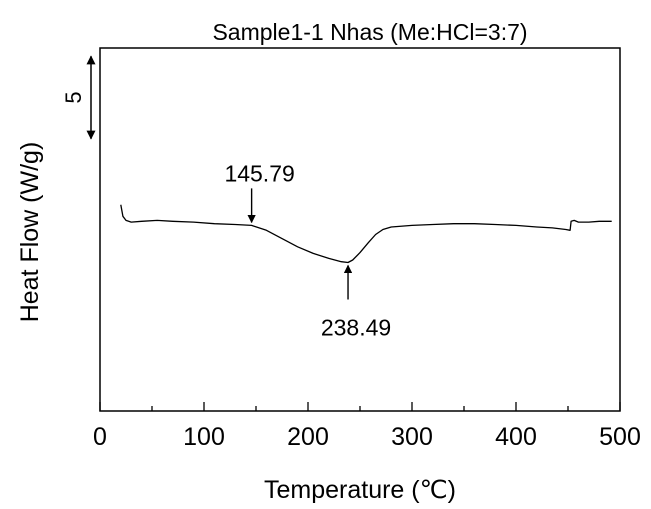 The width and height of the screenshot is (651, 509). What do you see at coordinates (620, 437) in the screenshot?
I see `x-tick-label: 500` at bounding box center [620, 437].